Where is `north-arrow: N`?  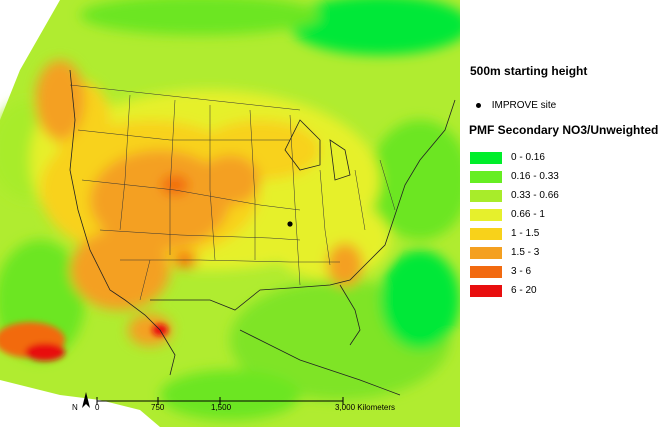
north-arrow: N is located at coordinates (82, 402).